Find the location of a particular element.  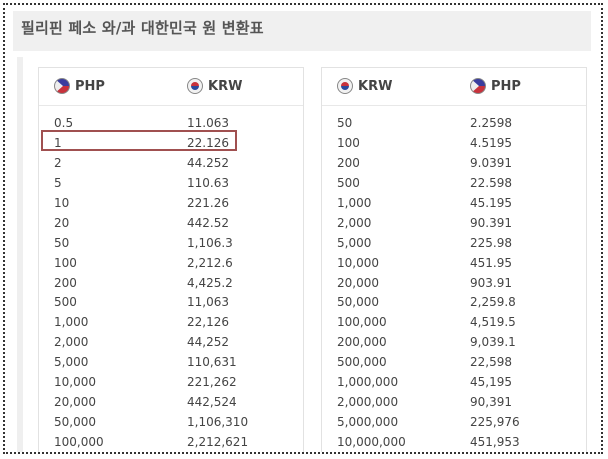

table-row: 2,000 44,252 is located at coordinates (171, 342).